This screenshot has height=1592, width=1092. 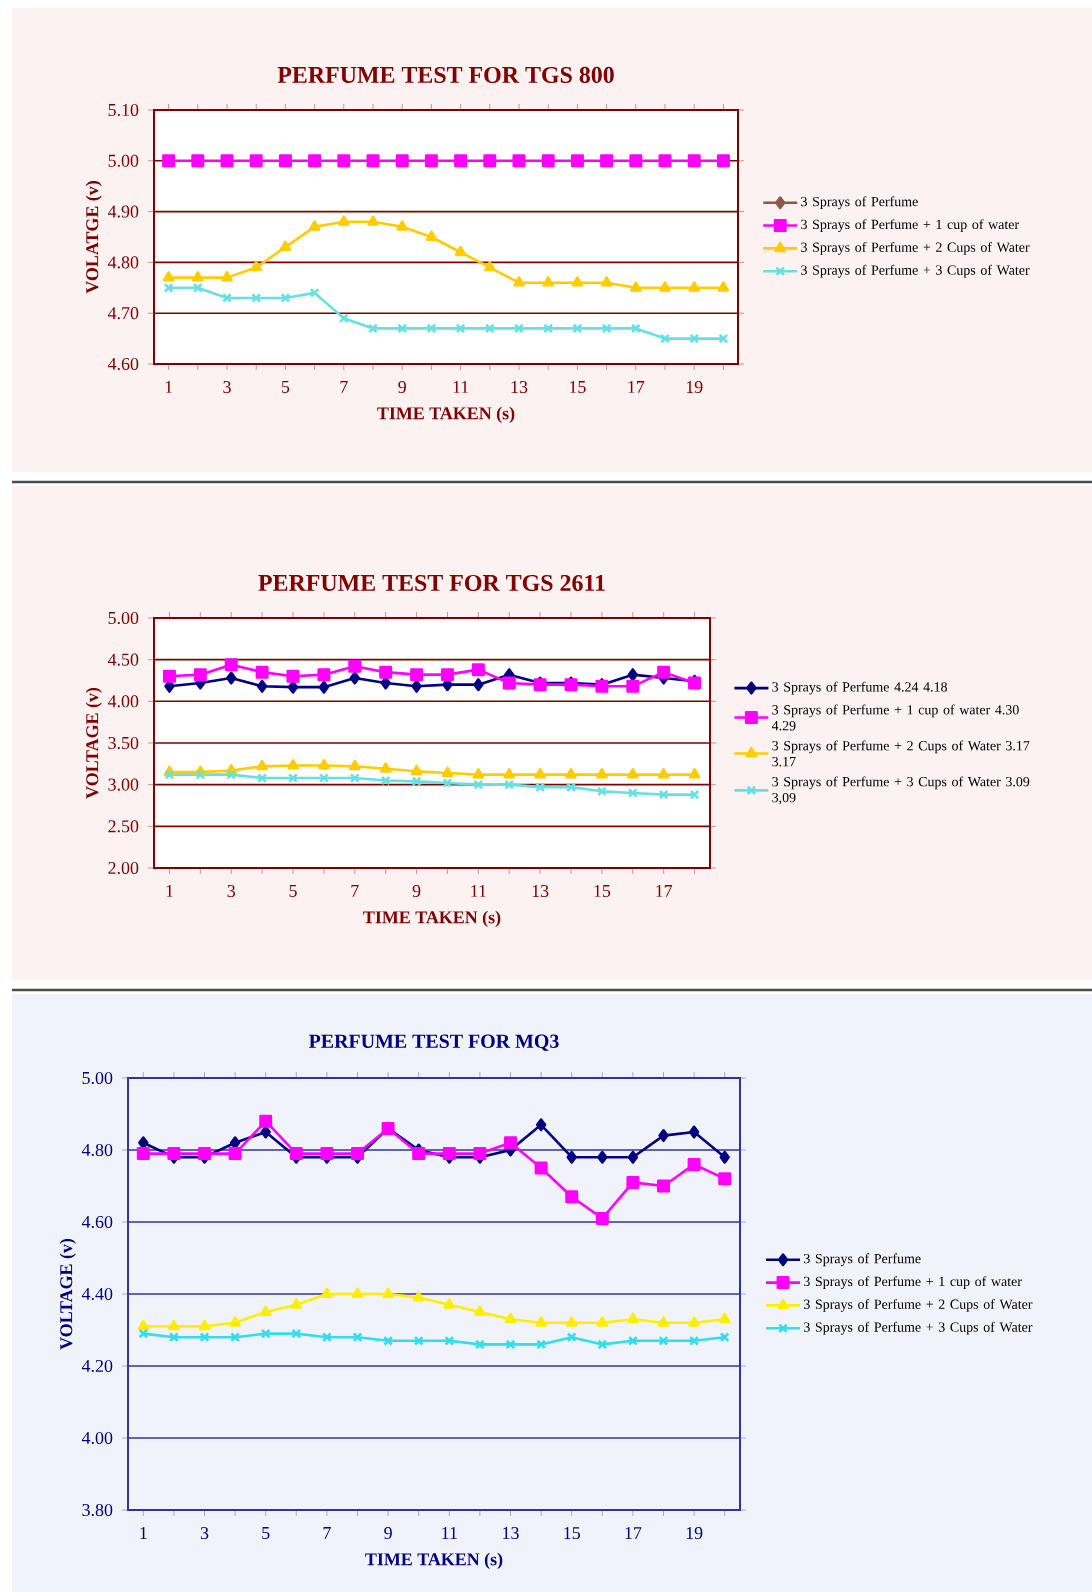 I want to click on y-tick-label: 2.00, so click(x=123, y=868).